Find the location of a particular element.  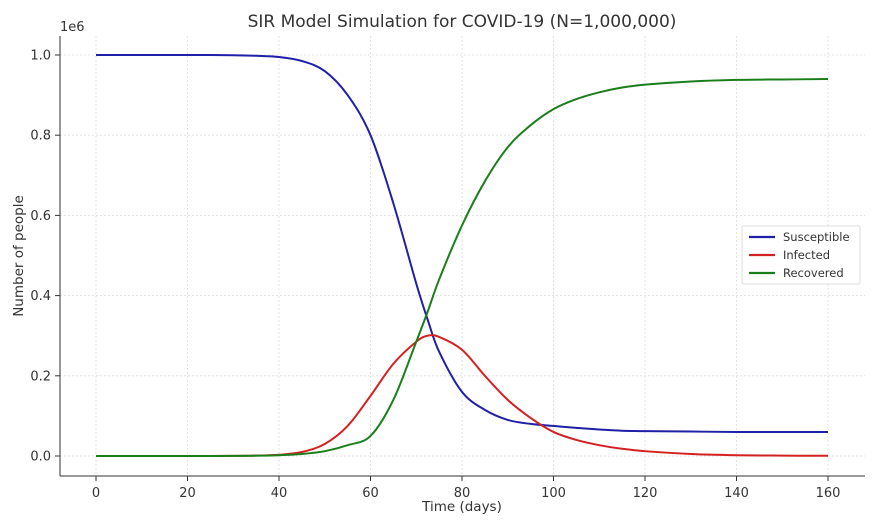

x-tick-label: 160 is located at coordinates (828, 493).